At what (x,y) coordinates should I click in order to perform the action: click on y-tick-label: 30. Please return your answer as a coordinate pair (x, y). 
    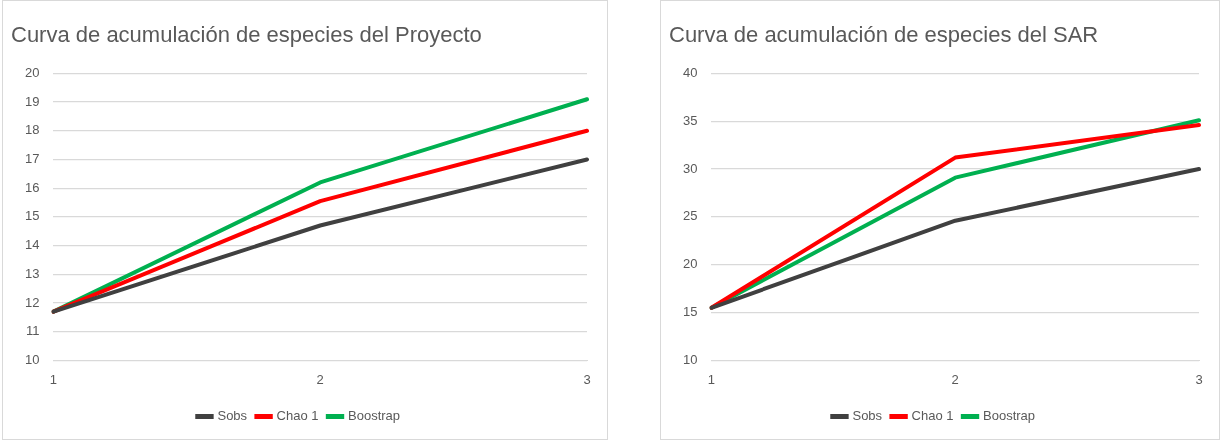
    Looking at the image, I should click on (690, 168).